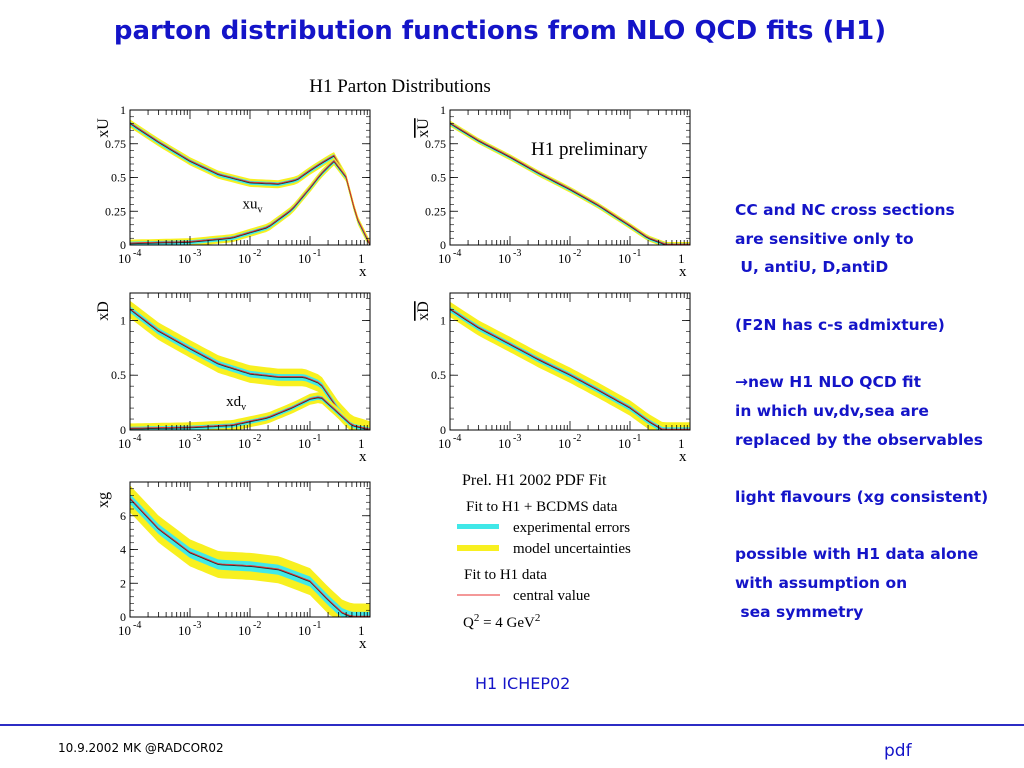 The height and width of the screenshot is (768, 1024). Describe the element at coordinates (123, 550) in the screenshot. I see `y-tick-label: 4` at that location.